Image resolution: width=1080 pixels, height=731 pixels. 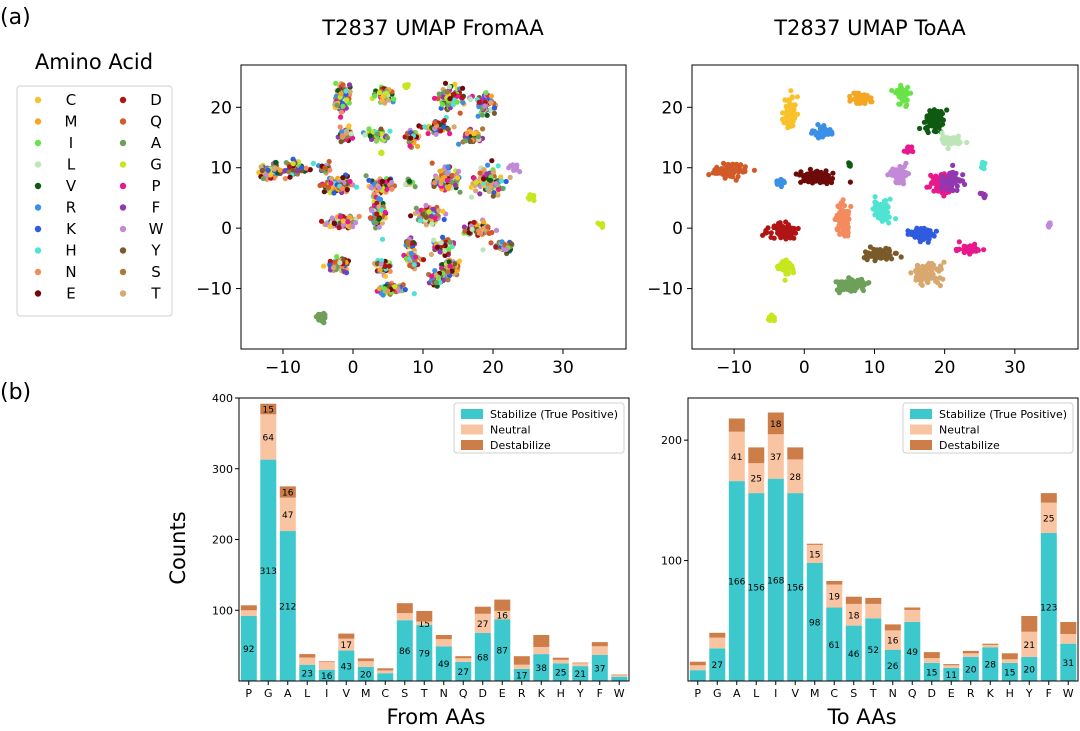 What do you see at coordinates (463, 693) in the screenshot?
I see `x-tick-label-Q: Q` at bounding box center [463, 693].